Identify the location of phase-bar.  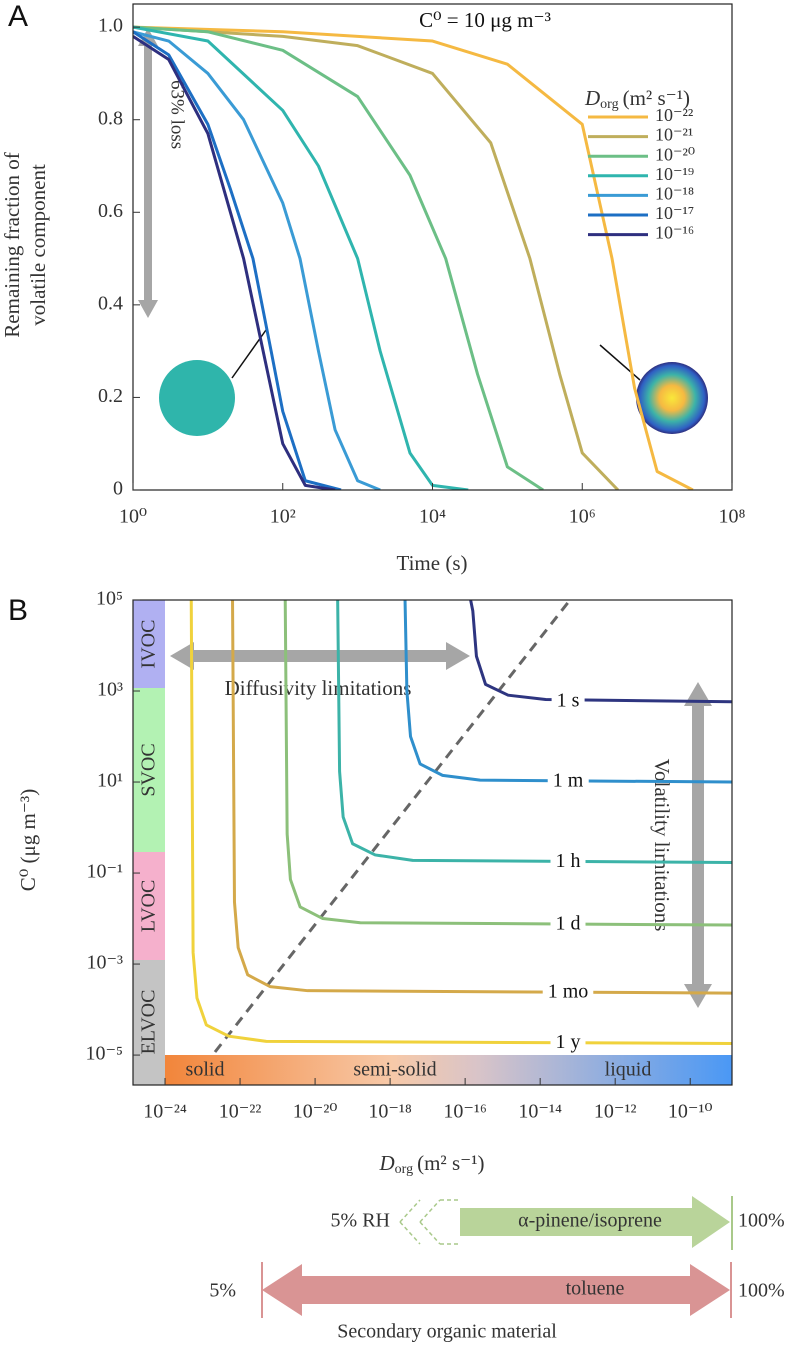
(448, 1070).